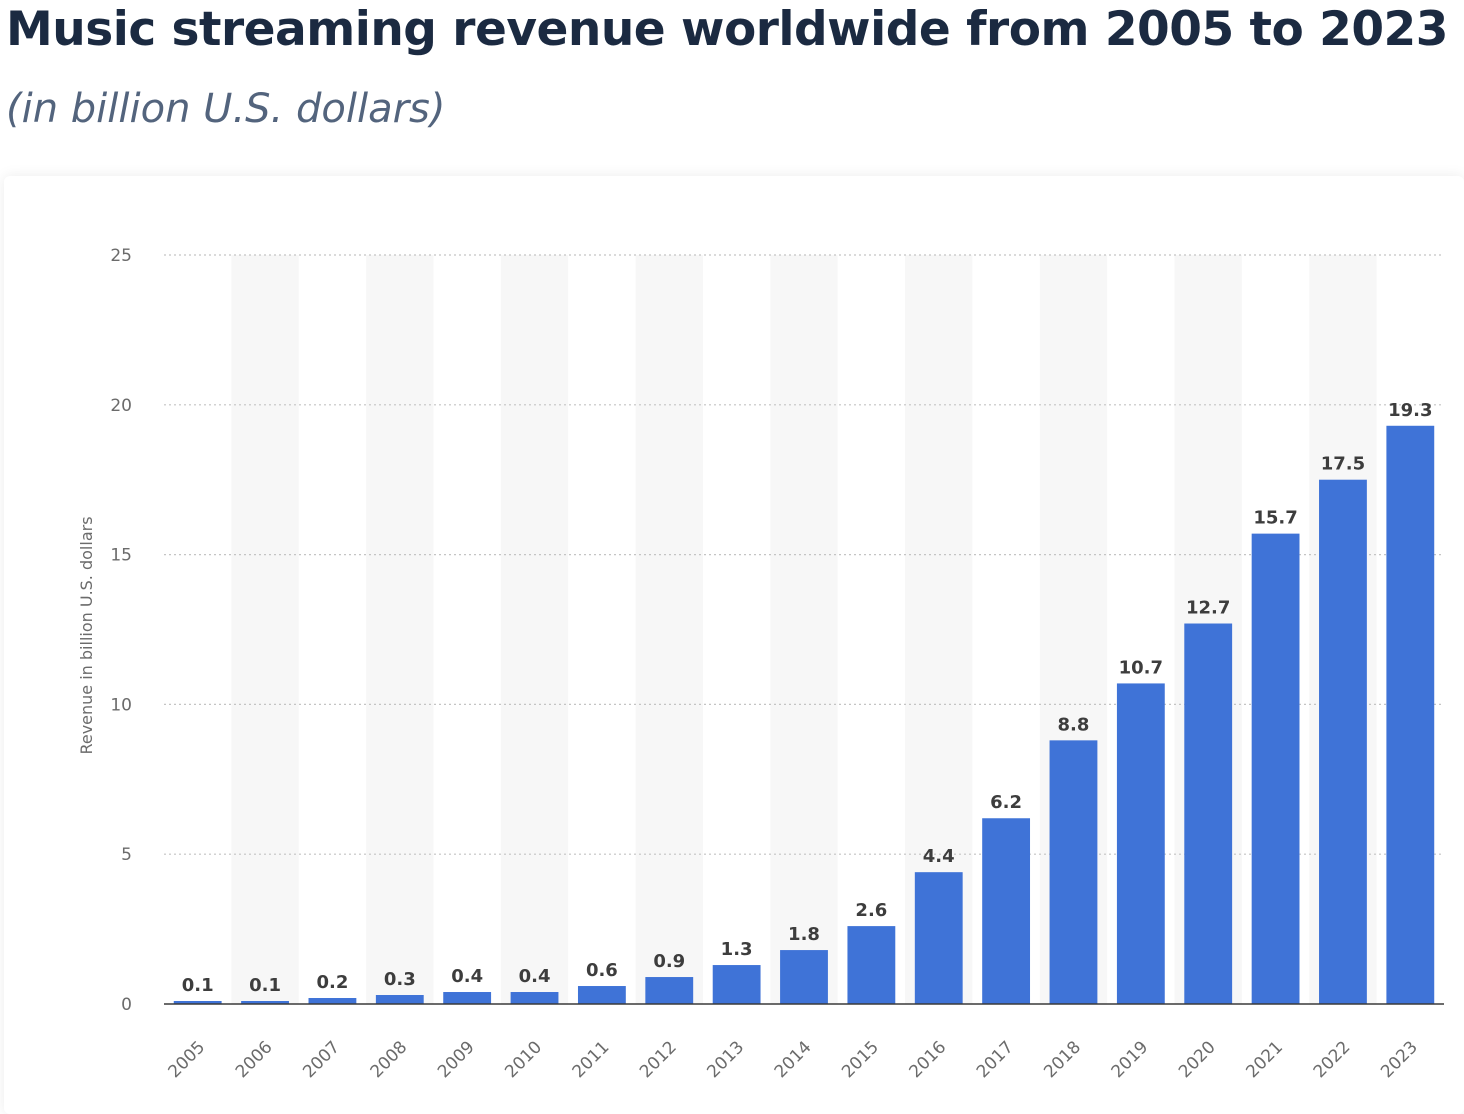  I want to click on x-tick-label: 2011, so click(591, 1059).